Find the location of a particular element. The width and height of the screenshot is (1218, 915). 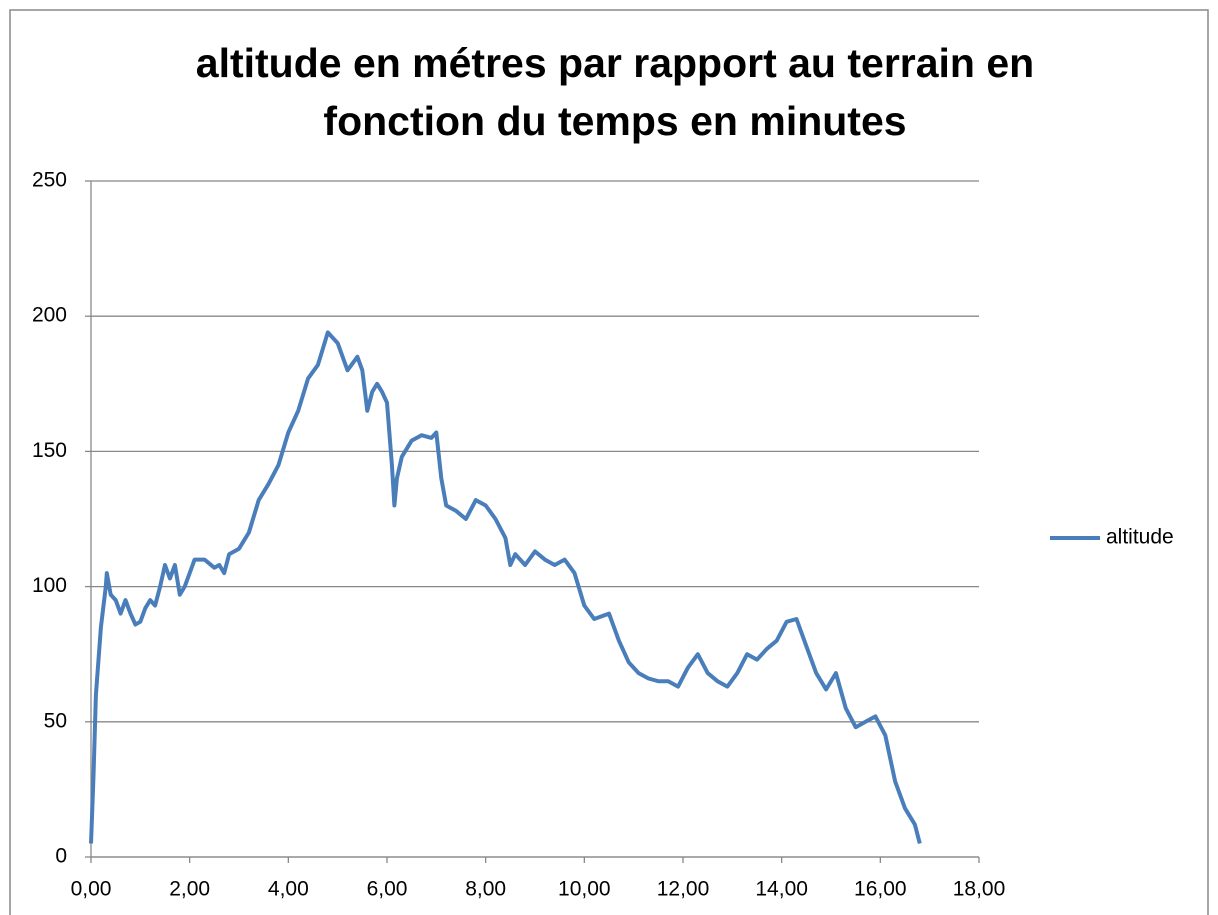

legend-label: altitude is located at coordinates (1140, 537).